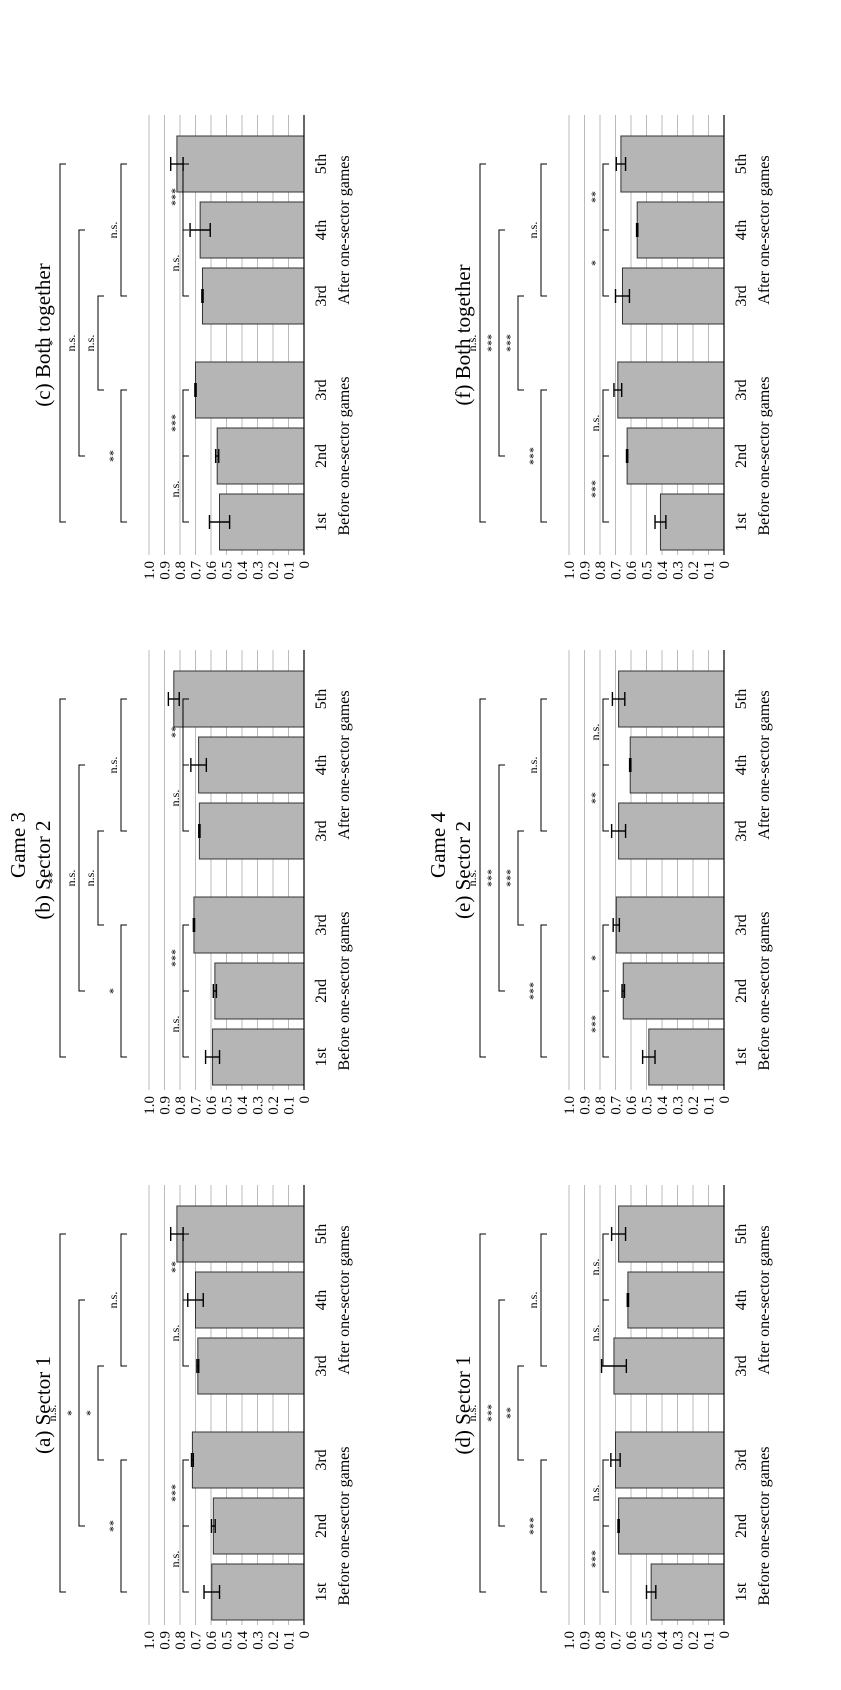 The width and height of the screenshot is (841, 1690). Describe the element at coordinates (741, 765) in the screenshot. I see `category-label: 4th` at that location.